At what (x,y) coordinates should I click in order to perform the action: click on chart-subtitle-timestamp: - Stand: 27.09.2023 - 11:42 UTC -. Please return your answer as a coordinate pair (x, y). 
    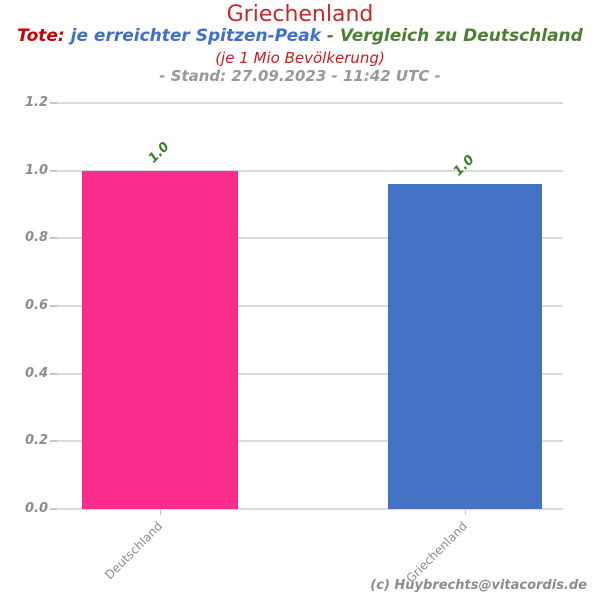
    Looking at the image, I should click on (300, 76).